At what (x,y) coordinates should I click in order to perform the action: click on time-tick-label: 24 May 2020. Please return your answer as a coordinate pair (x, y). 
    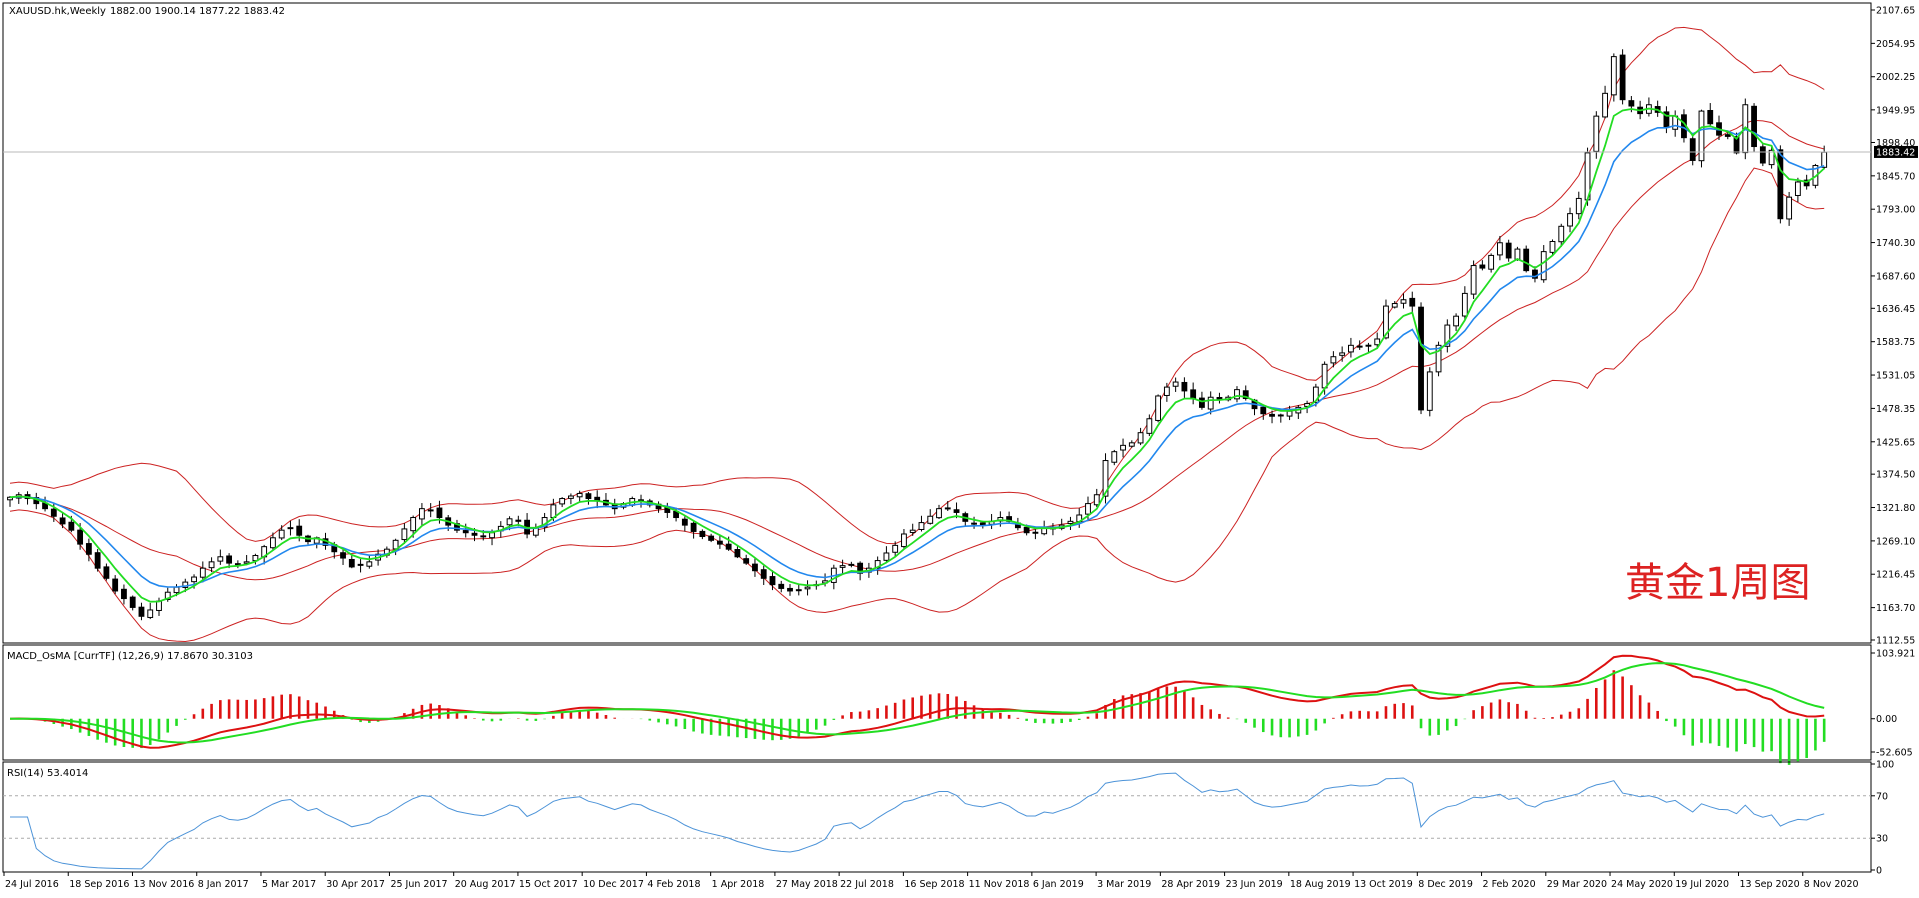
    Looking at the image, I should click on (1642, 884).